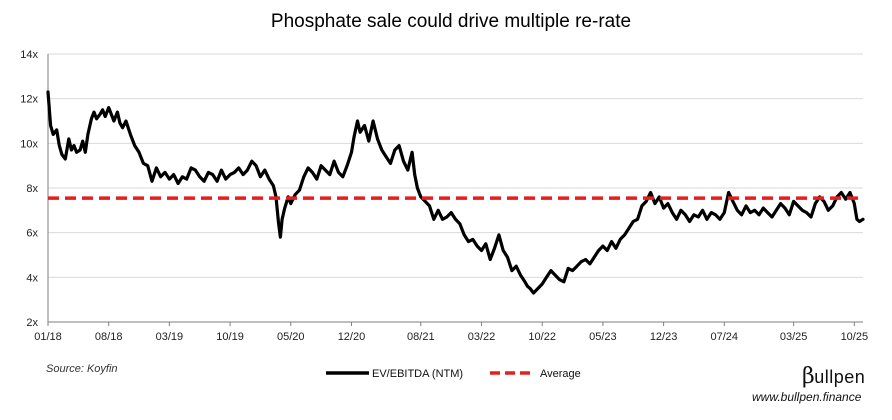 This screenshot has height=420, width=892. What do you see at coordinates (32, 189) in the screenshot?
I see `y-tick-label: 8x` at bounding box center [32, 189].